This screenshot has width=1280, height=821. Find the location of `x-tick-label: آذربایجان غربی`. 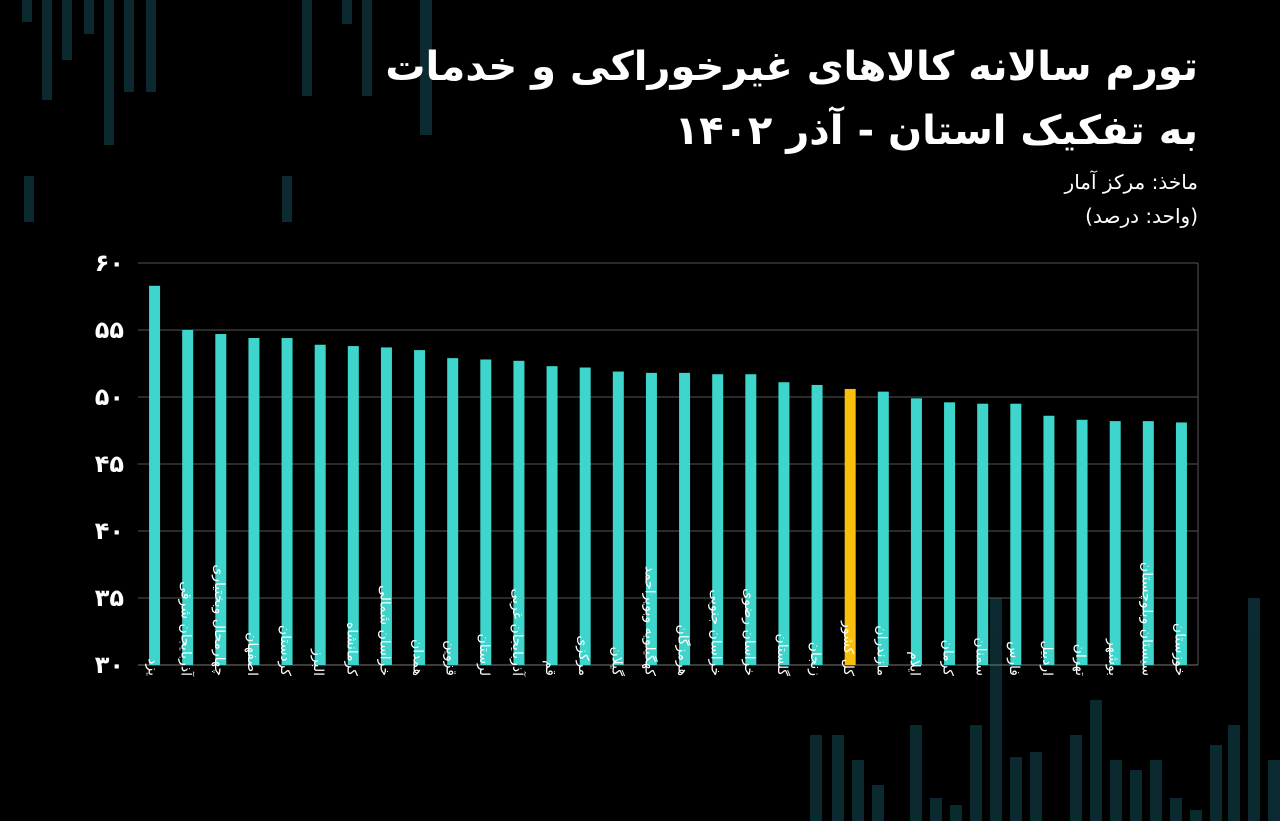

x-tick-label: آذربایجان غربی is located at coordinates (517, 632).